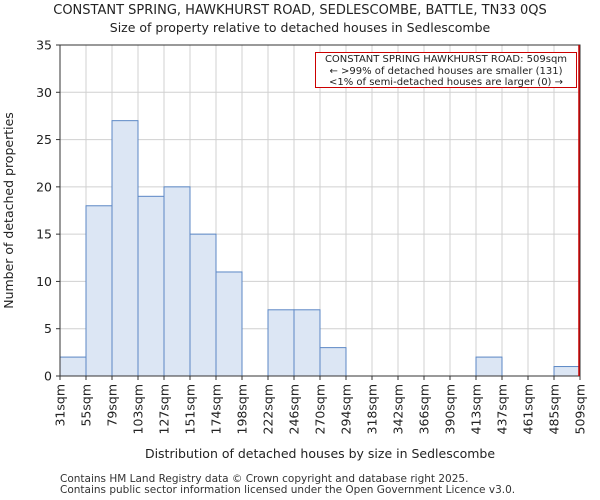  I want to click on bar-174sqm, so click(229, 324).